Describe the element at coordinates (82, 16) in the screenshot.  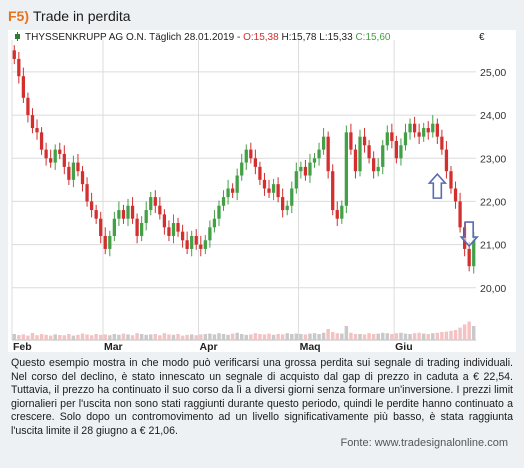
I see `figure-title-text: Trade in perdita` at that location.